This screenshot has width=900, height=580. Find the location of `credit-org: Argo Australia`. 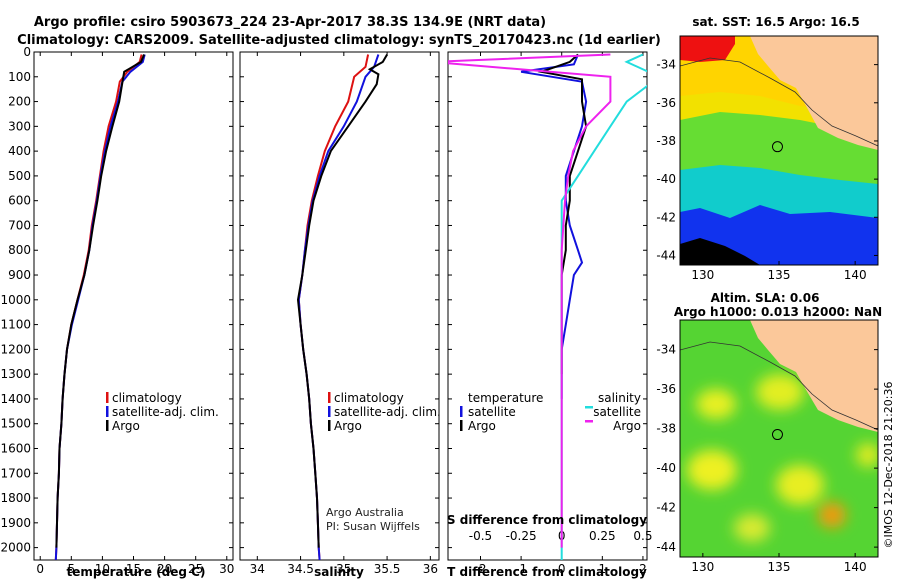

credit-org: Argo Australia is located at coordinates (365, 512).